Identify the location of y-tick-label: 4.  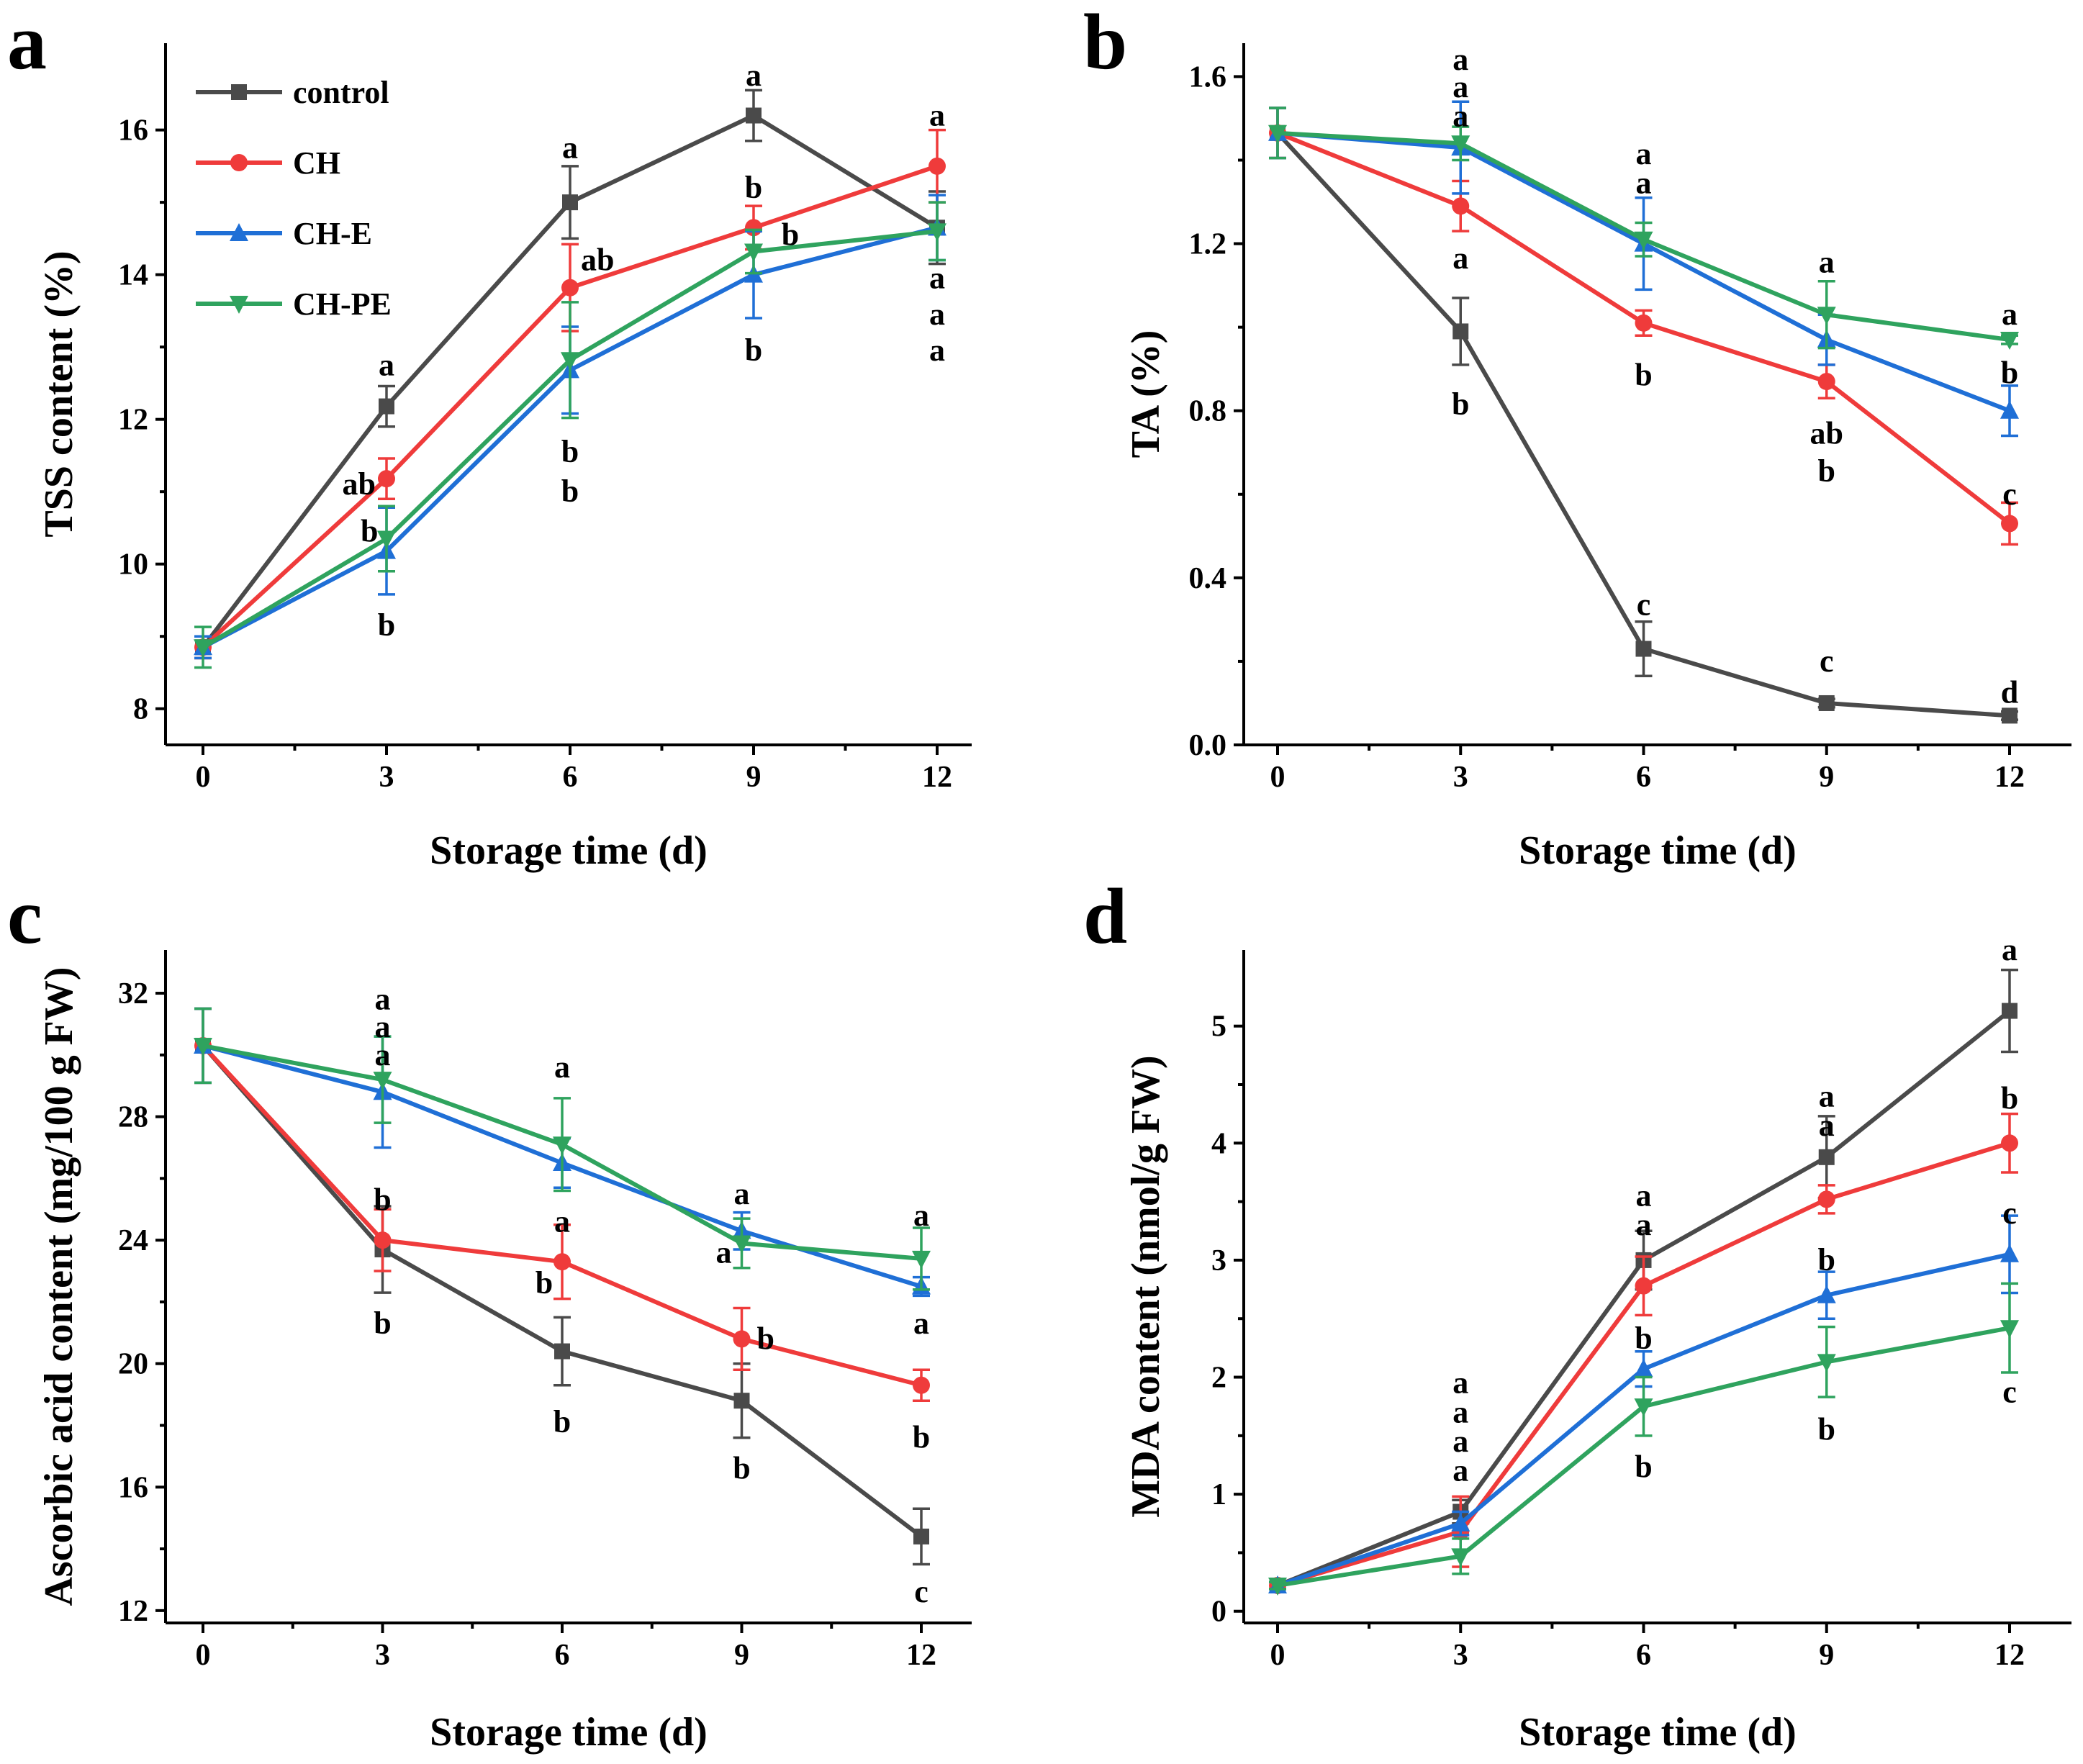
(1218, 1143).